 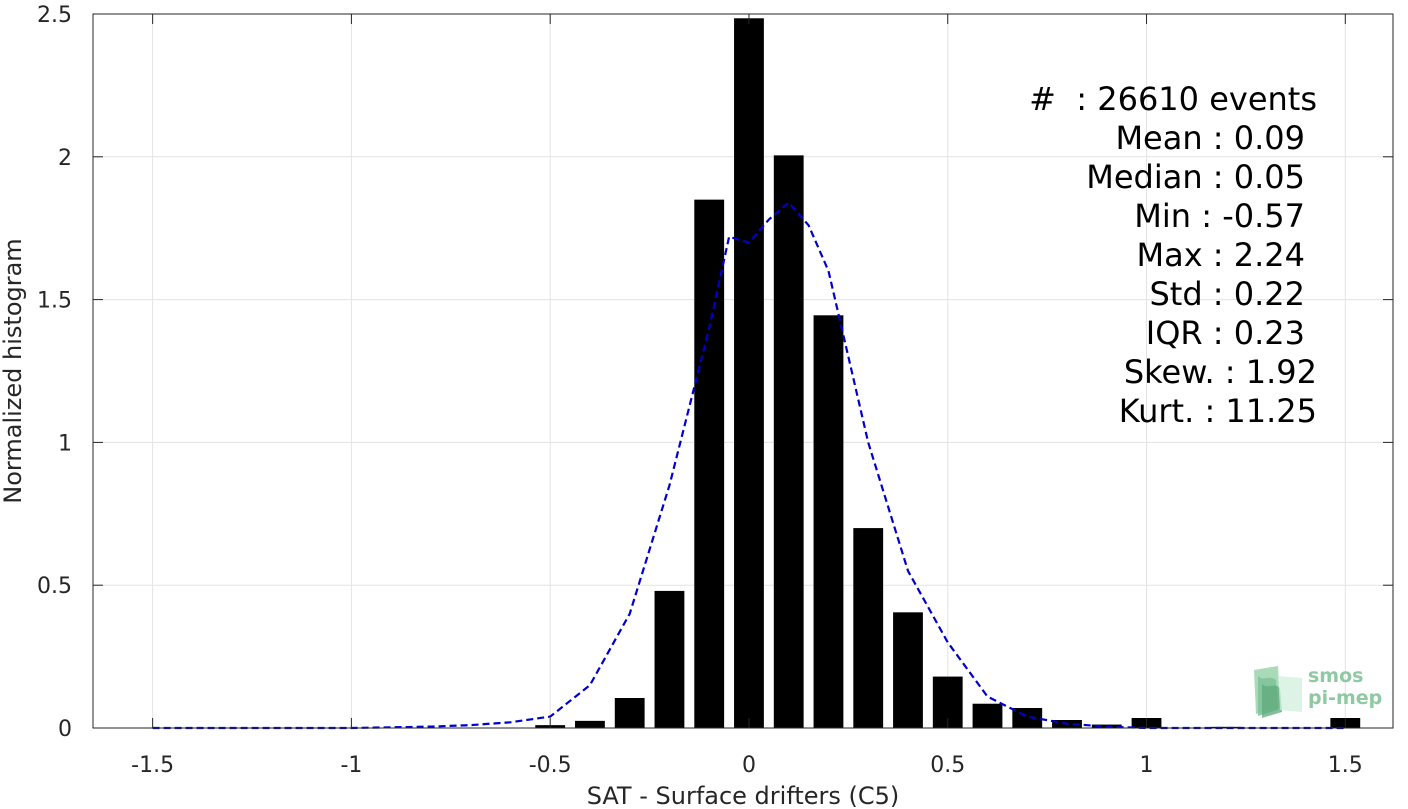 What do you see at coordinates (54, 15) in the screenshot?
I see `y-tick-label: 2.5` at bounding box center [54, 15].